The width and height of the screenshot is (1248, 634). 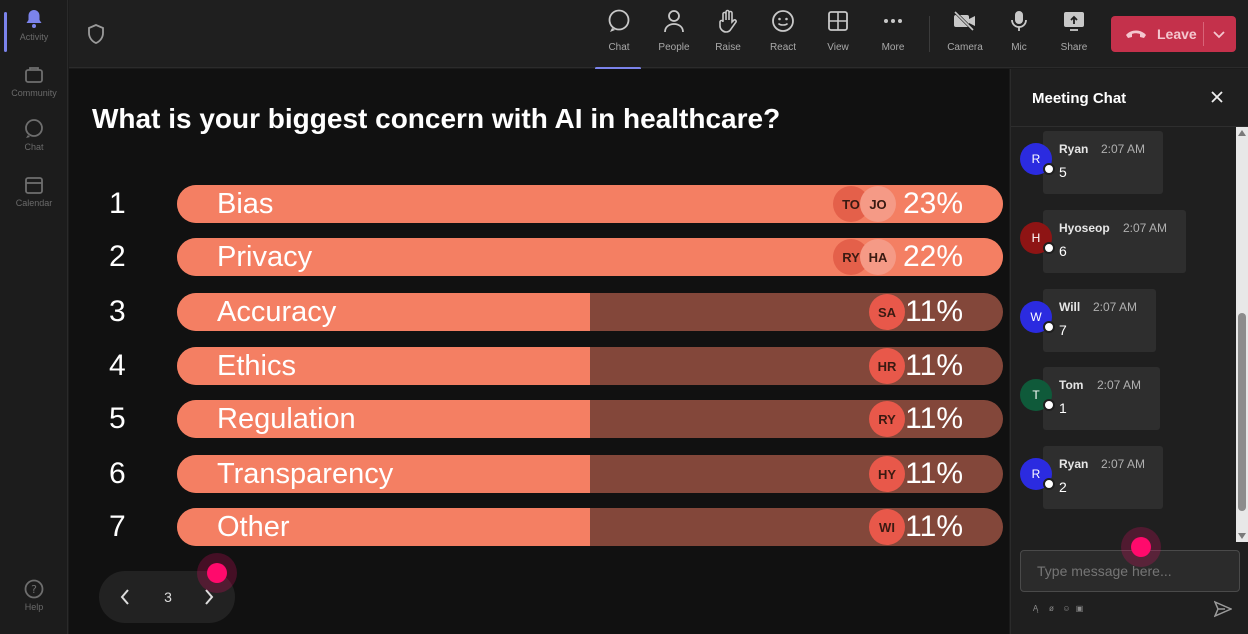 What do you see at coordinates (893, 36) in the screenshot?
I see `toolbar-more-button: More` at bounding box center [893, 36].